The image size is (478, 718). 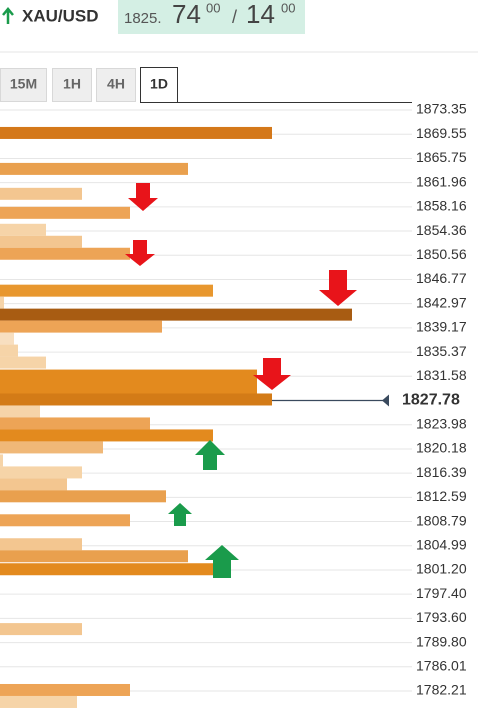 What do you see at coordinates (441, 641) in the screenshot?
I see `level-label: 1789.80` at bounding box center [441, 641].